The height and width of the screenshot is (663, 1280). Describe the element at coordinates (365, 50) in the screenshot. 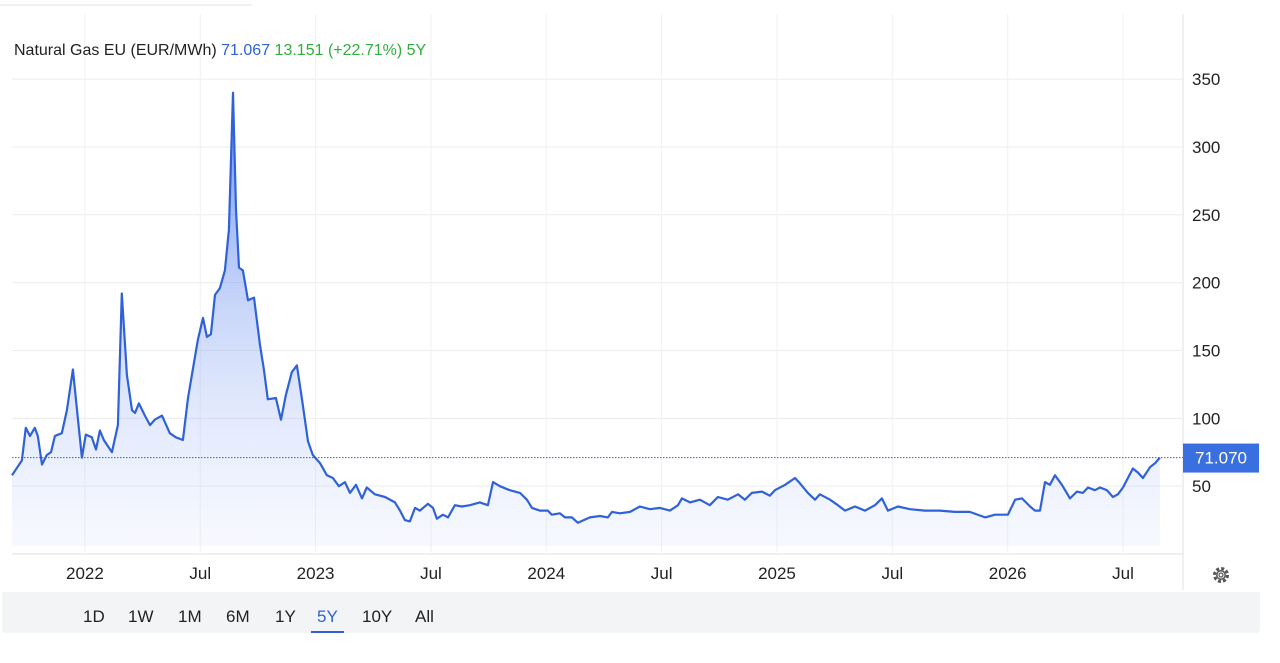

I see `title-change-pct: (+22.71%)` at that location.